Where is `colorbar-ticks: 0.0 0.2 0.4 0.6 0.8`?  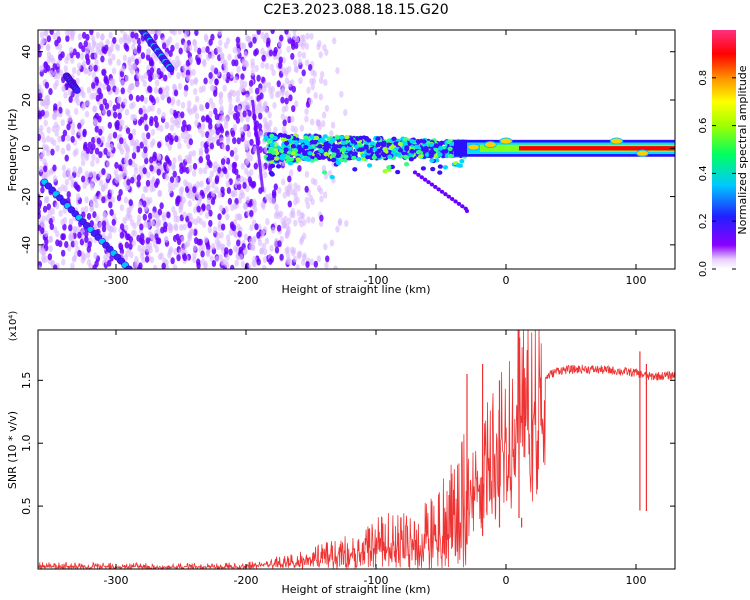 colorbar-ticks: 0.0 0.2 0.4 0.6 0.8 is located at coordinates (717, 173).